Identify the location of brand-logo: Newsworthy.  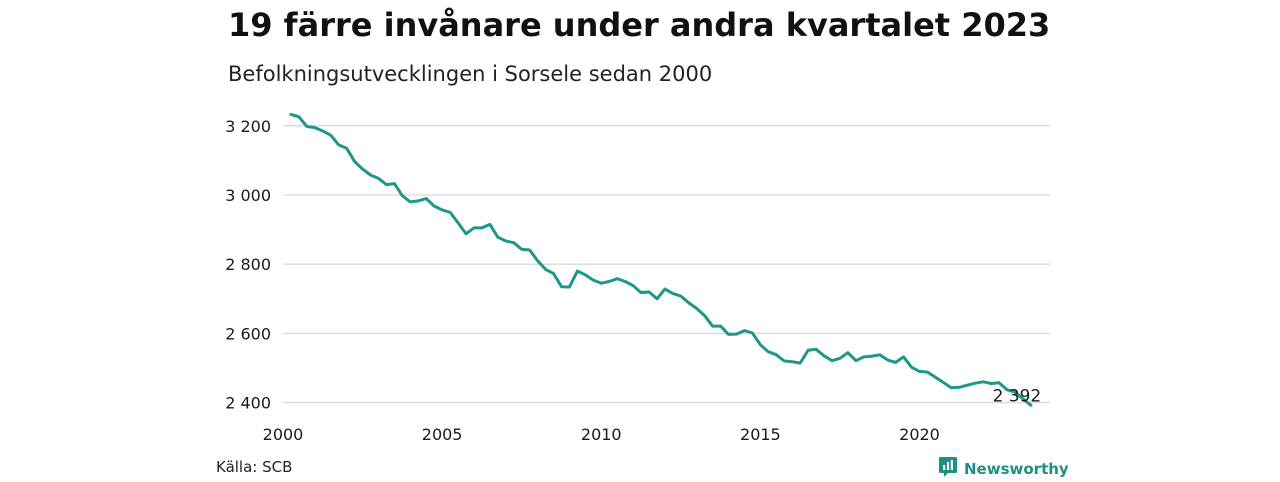
(1003, 469).